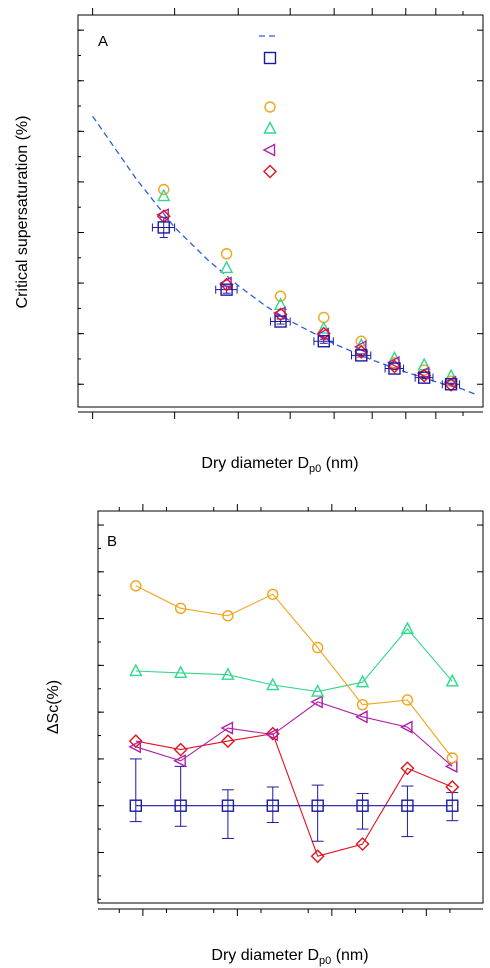  Describe the element at coordinates (112, 541) in the screenshot. I see `panel-b-label: B` at that location.